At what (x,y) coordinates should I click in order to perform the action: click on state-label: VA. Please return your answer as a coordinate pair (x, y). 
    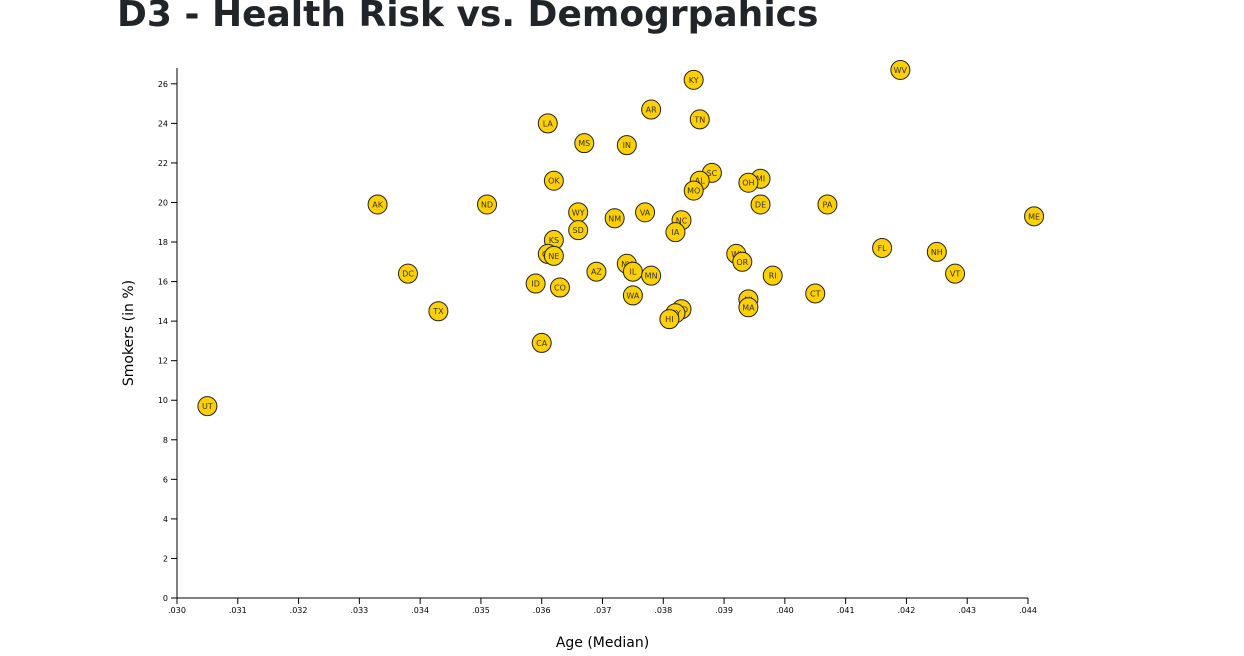
    Looking at the image, I should click on (645, 212).